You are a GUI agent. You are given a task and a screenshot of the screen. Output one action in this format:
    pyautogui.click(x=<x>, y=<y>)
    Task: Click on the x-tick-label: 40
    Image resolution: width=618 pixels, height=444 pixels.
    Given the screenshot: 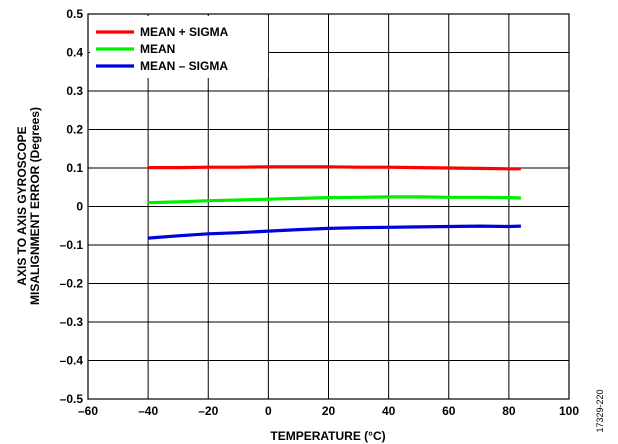 What is the action you would take?
    pyautogui.click(x=389, y=411)
    